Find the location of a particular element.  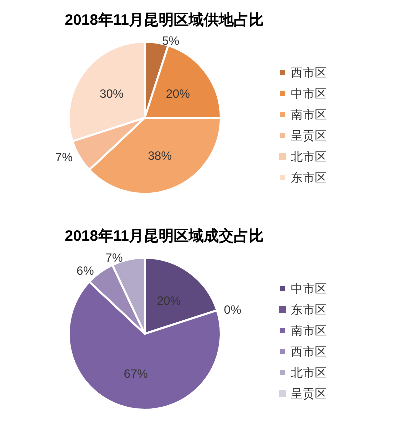

text: 0% is located at coordinates (233, 309).